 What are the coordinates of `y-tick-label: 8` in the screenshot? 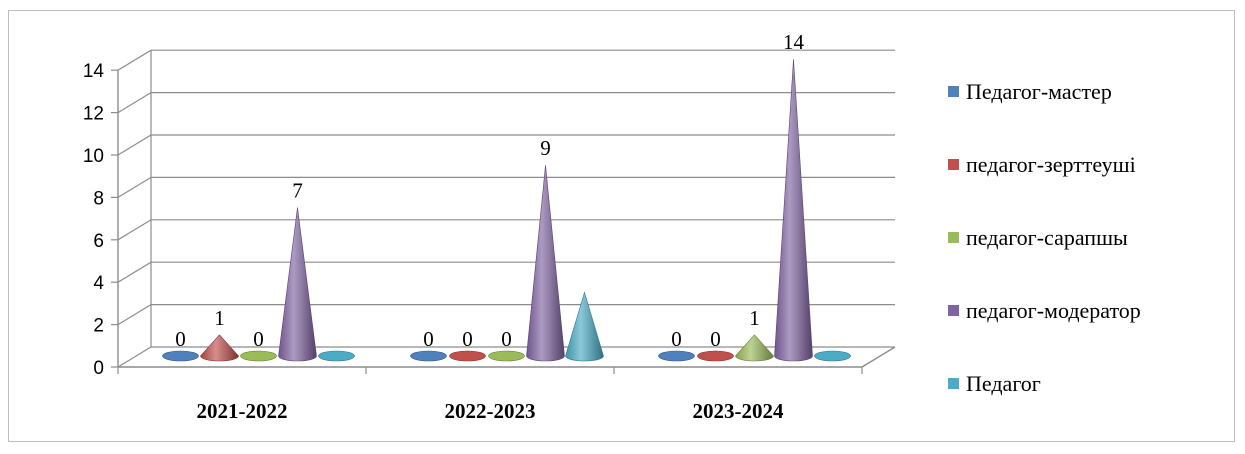 It's located at (98, 198).